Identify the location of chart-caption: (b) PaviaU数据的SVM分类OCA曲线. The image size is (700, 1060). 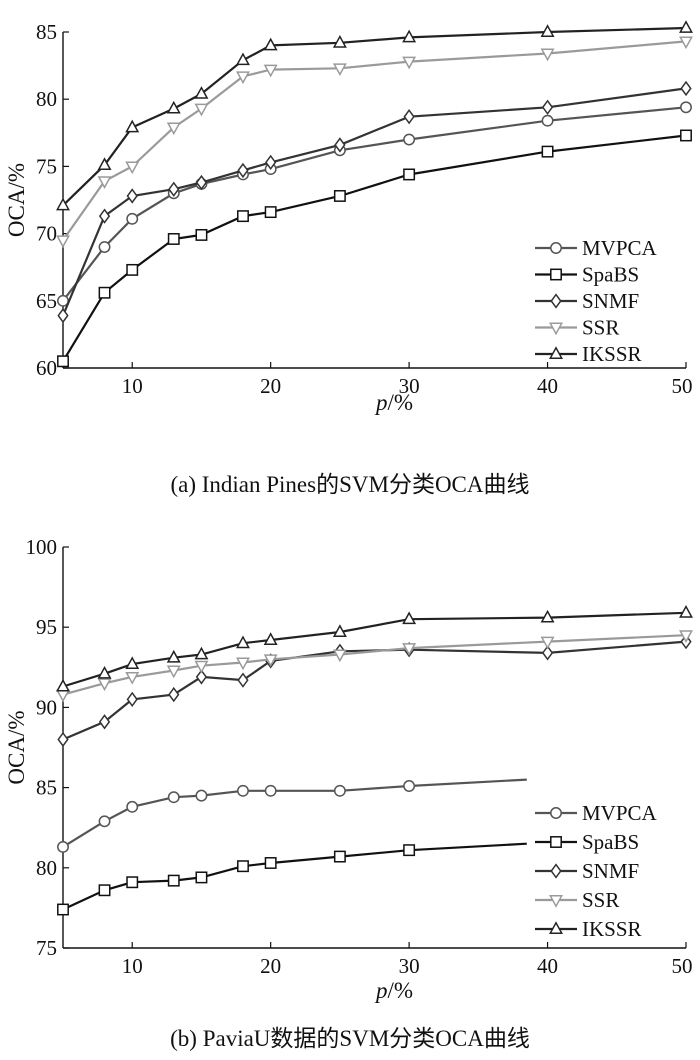
(350, 1038).